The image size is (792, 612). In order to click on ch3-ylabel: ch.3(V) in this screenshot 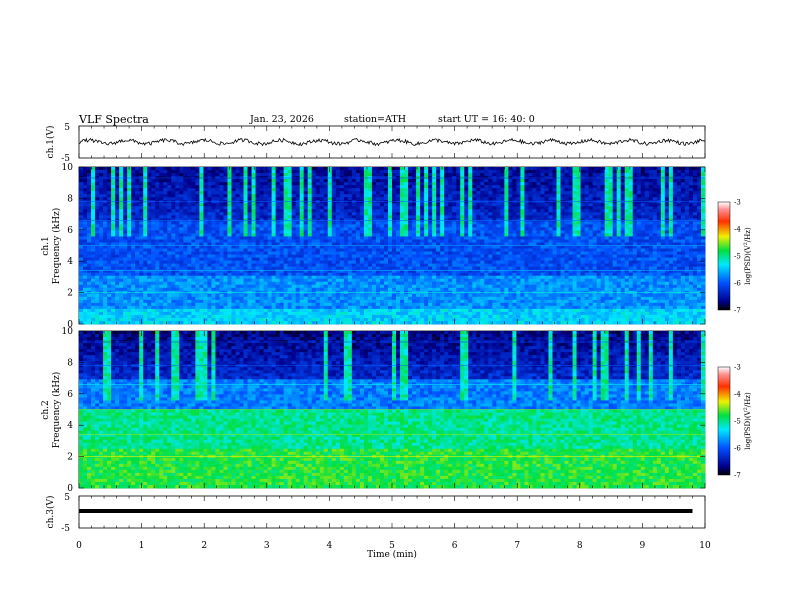, I will do `click(50, 512)`.